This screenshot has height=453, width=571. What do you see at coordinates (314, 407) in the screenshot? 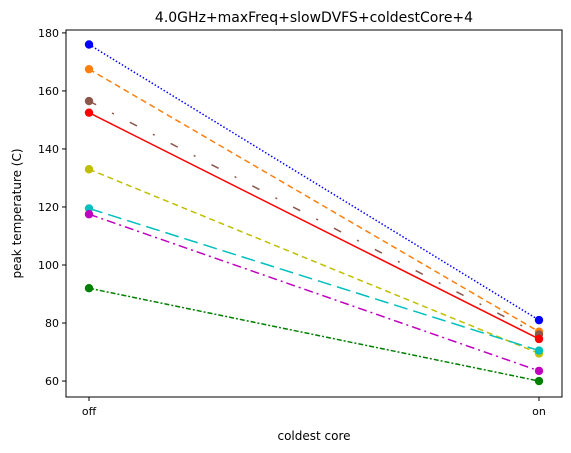
I see `x-axis-ticks: off on` at bounding box center [314, 407].